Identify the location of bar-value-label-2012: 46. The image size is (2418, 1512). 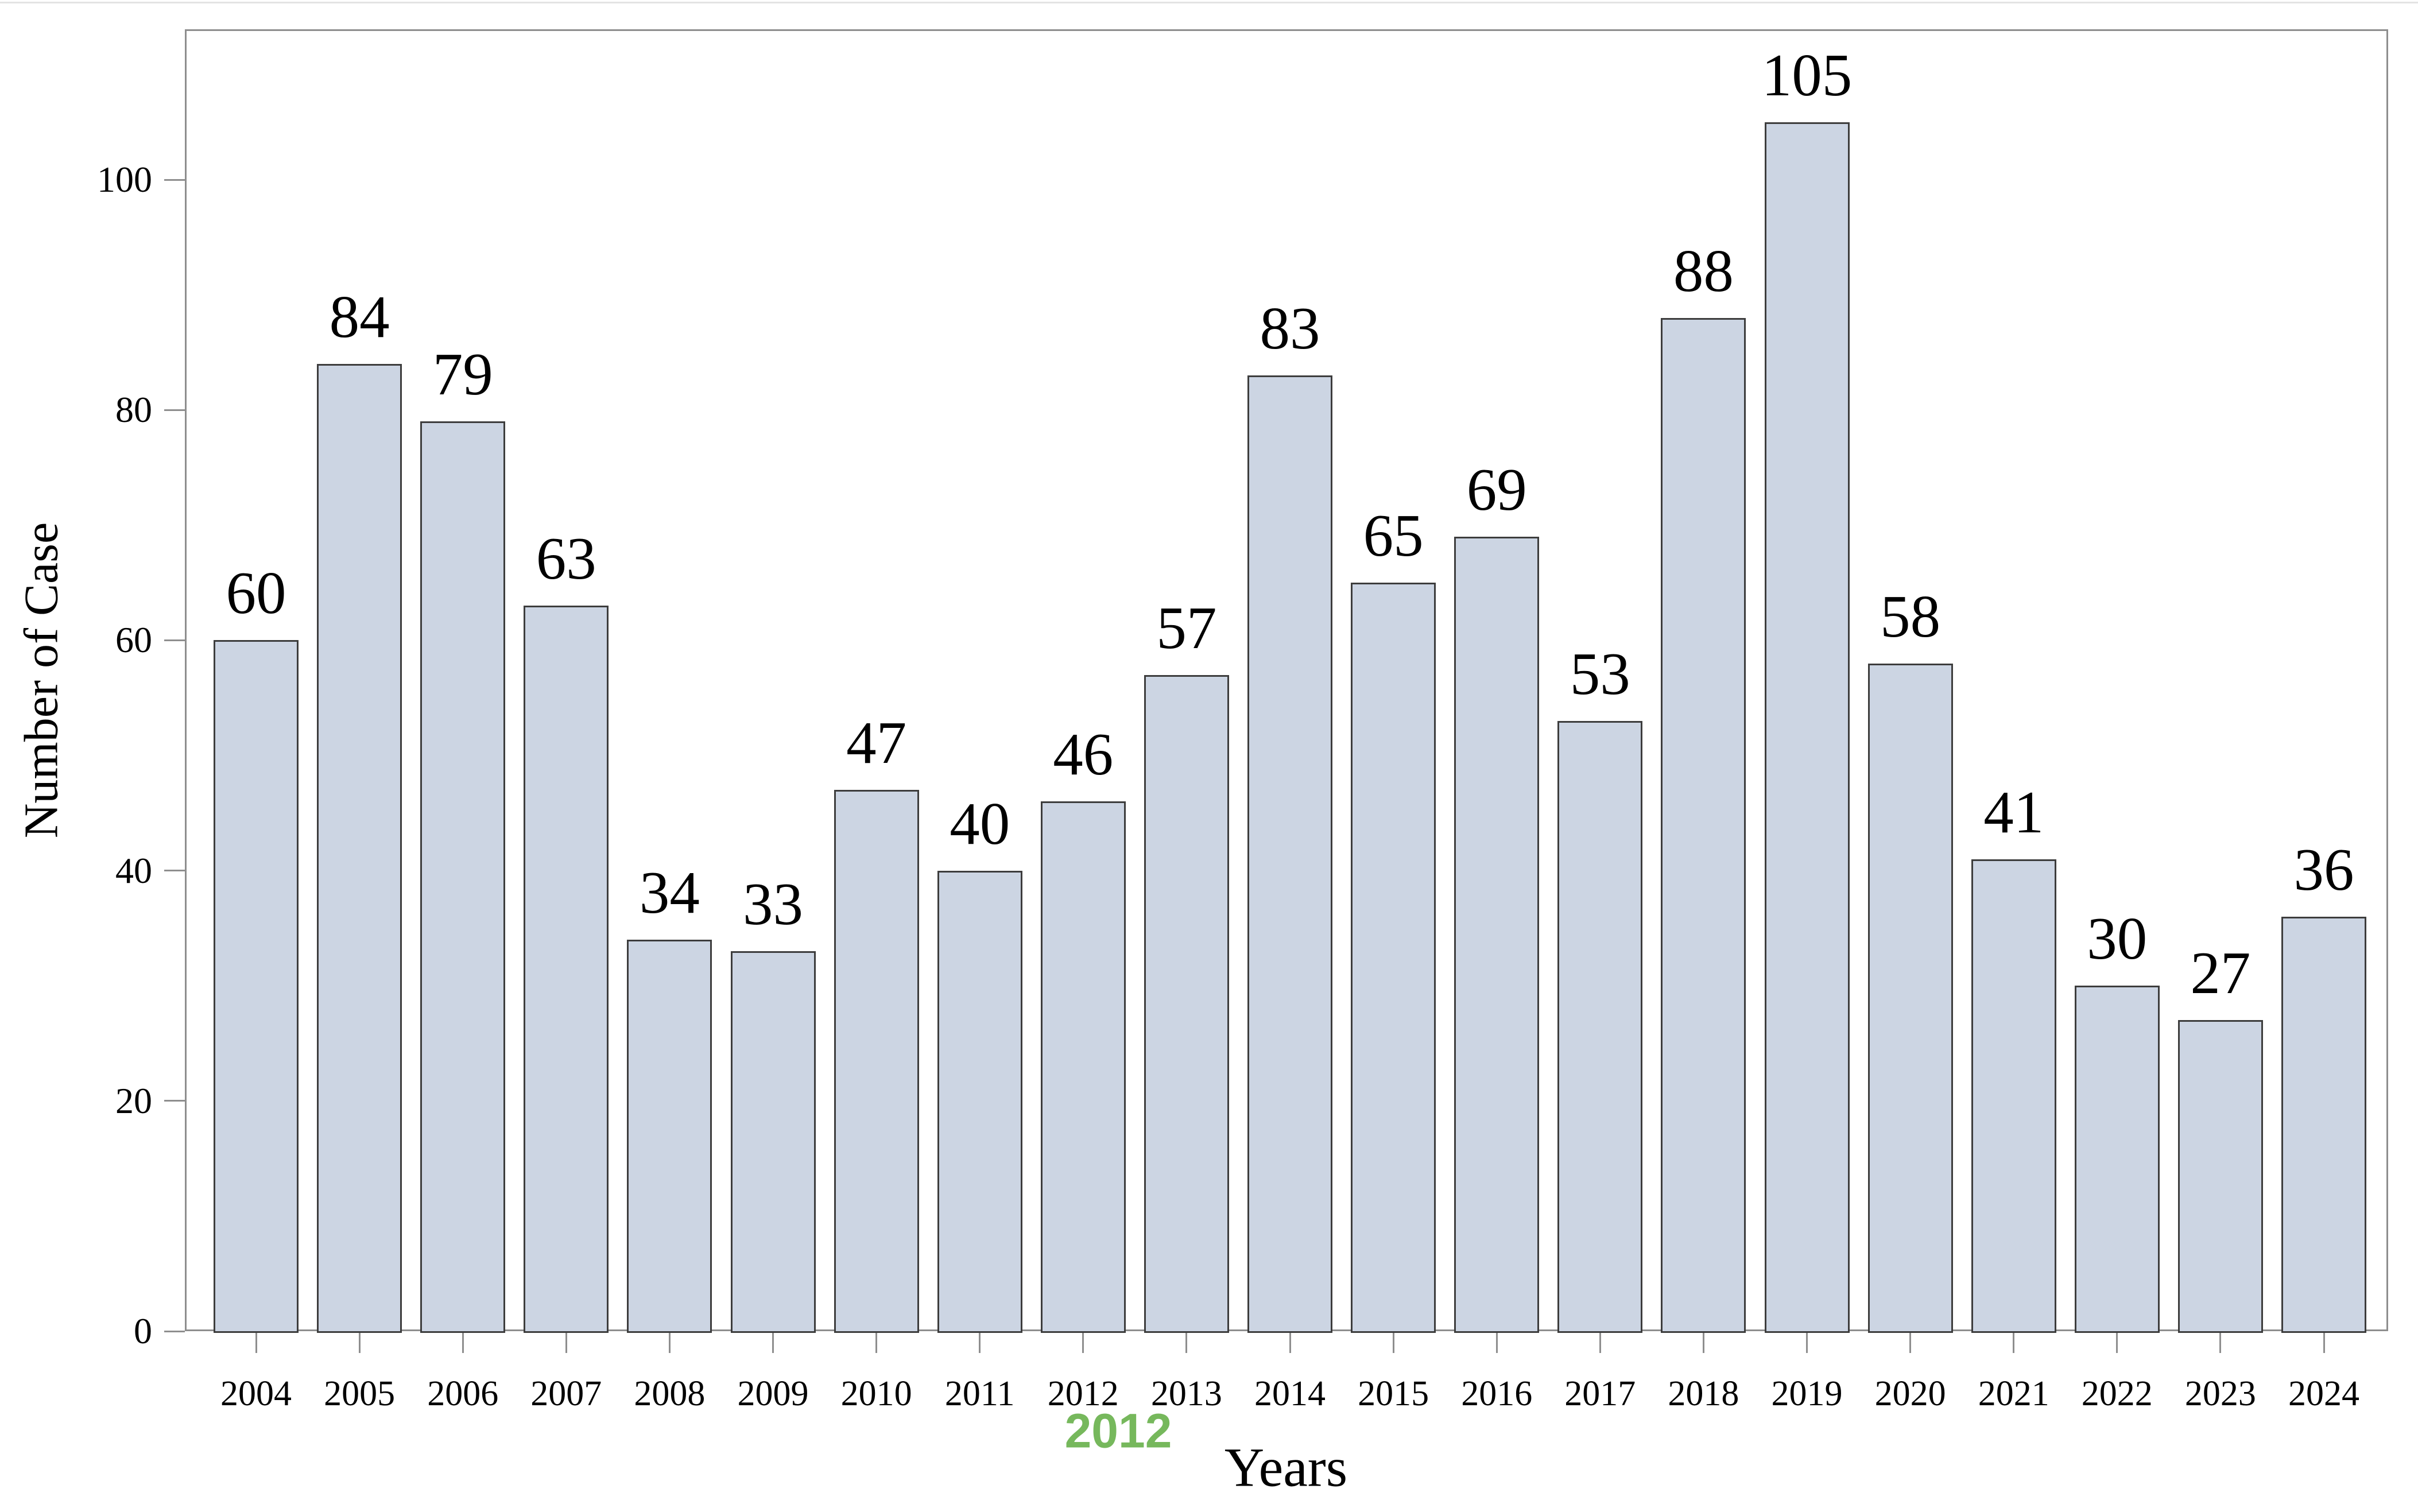
(1083, 754).